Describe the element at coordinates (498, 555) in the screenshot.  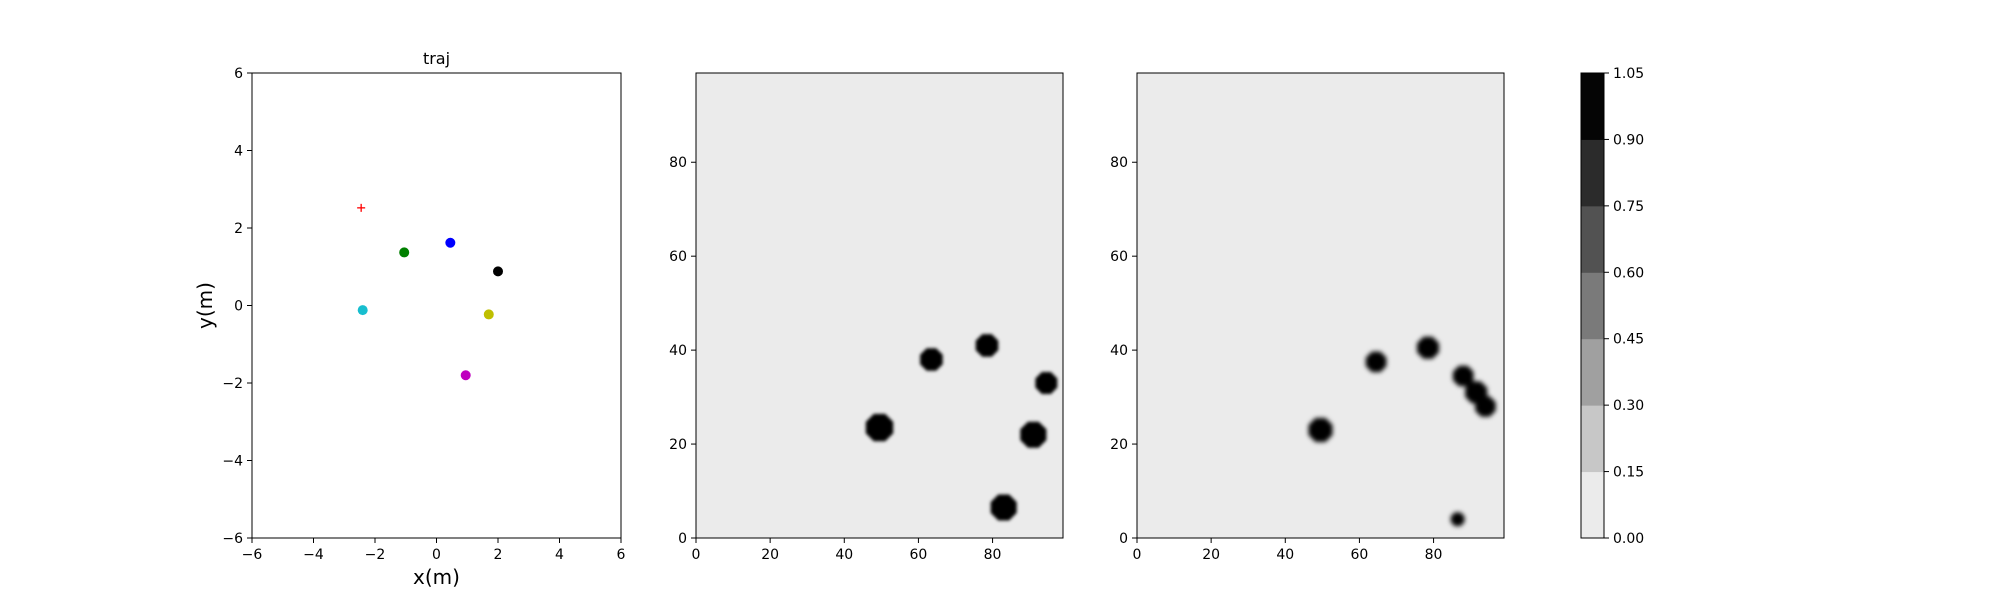
I see `x-tick-label: 2` at that location.